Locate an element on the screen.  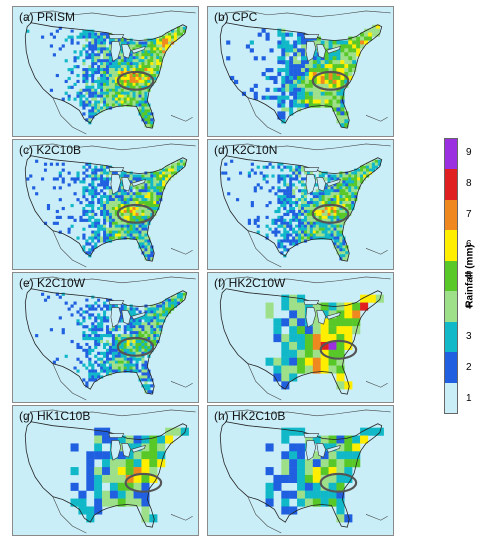
rainfall-map-d is located at coordinates (305, 205).